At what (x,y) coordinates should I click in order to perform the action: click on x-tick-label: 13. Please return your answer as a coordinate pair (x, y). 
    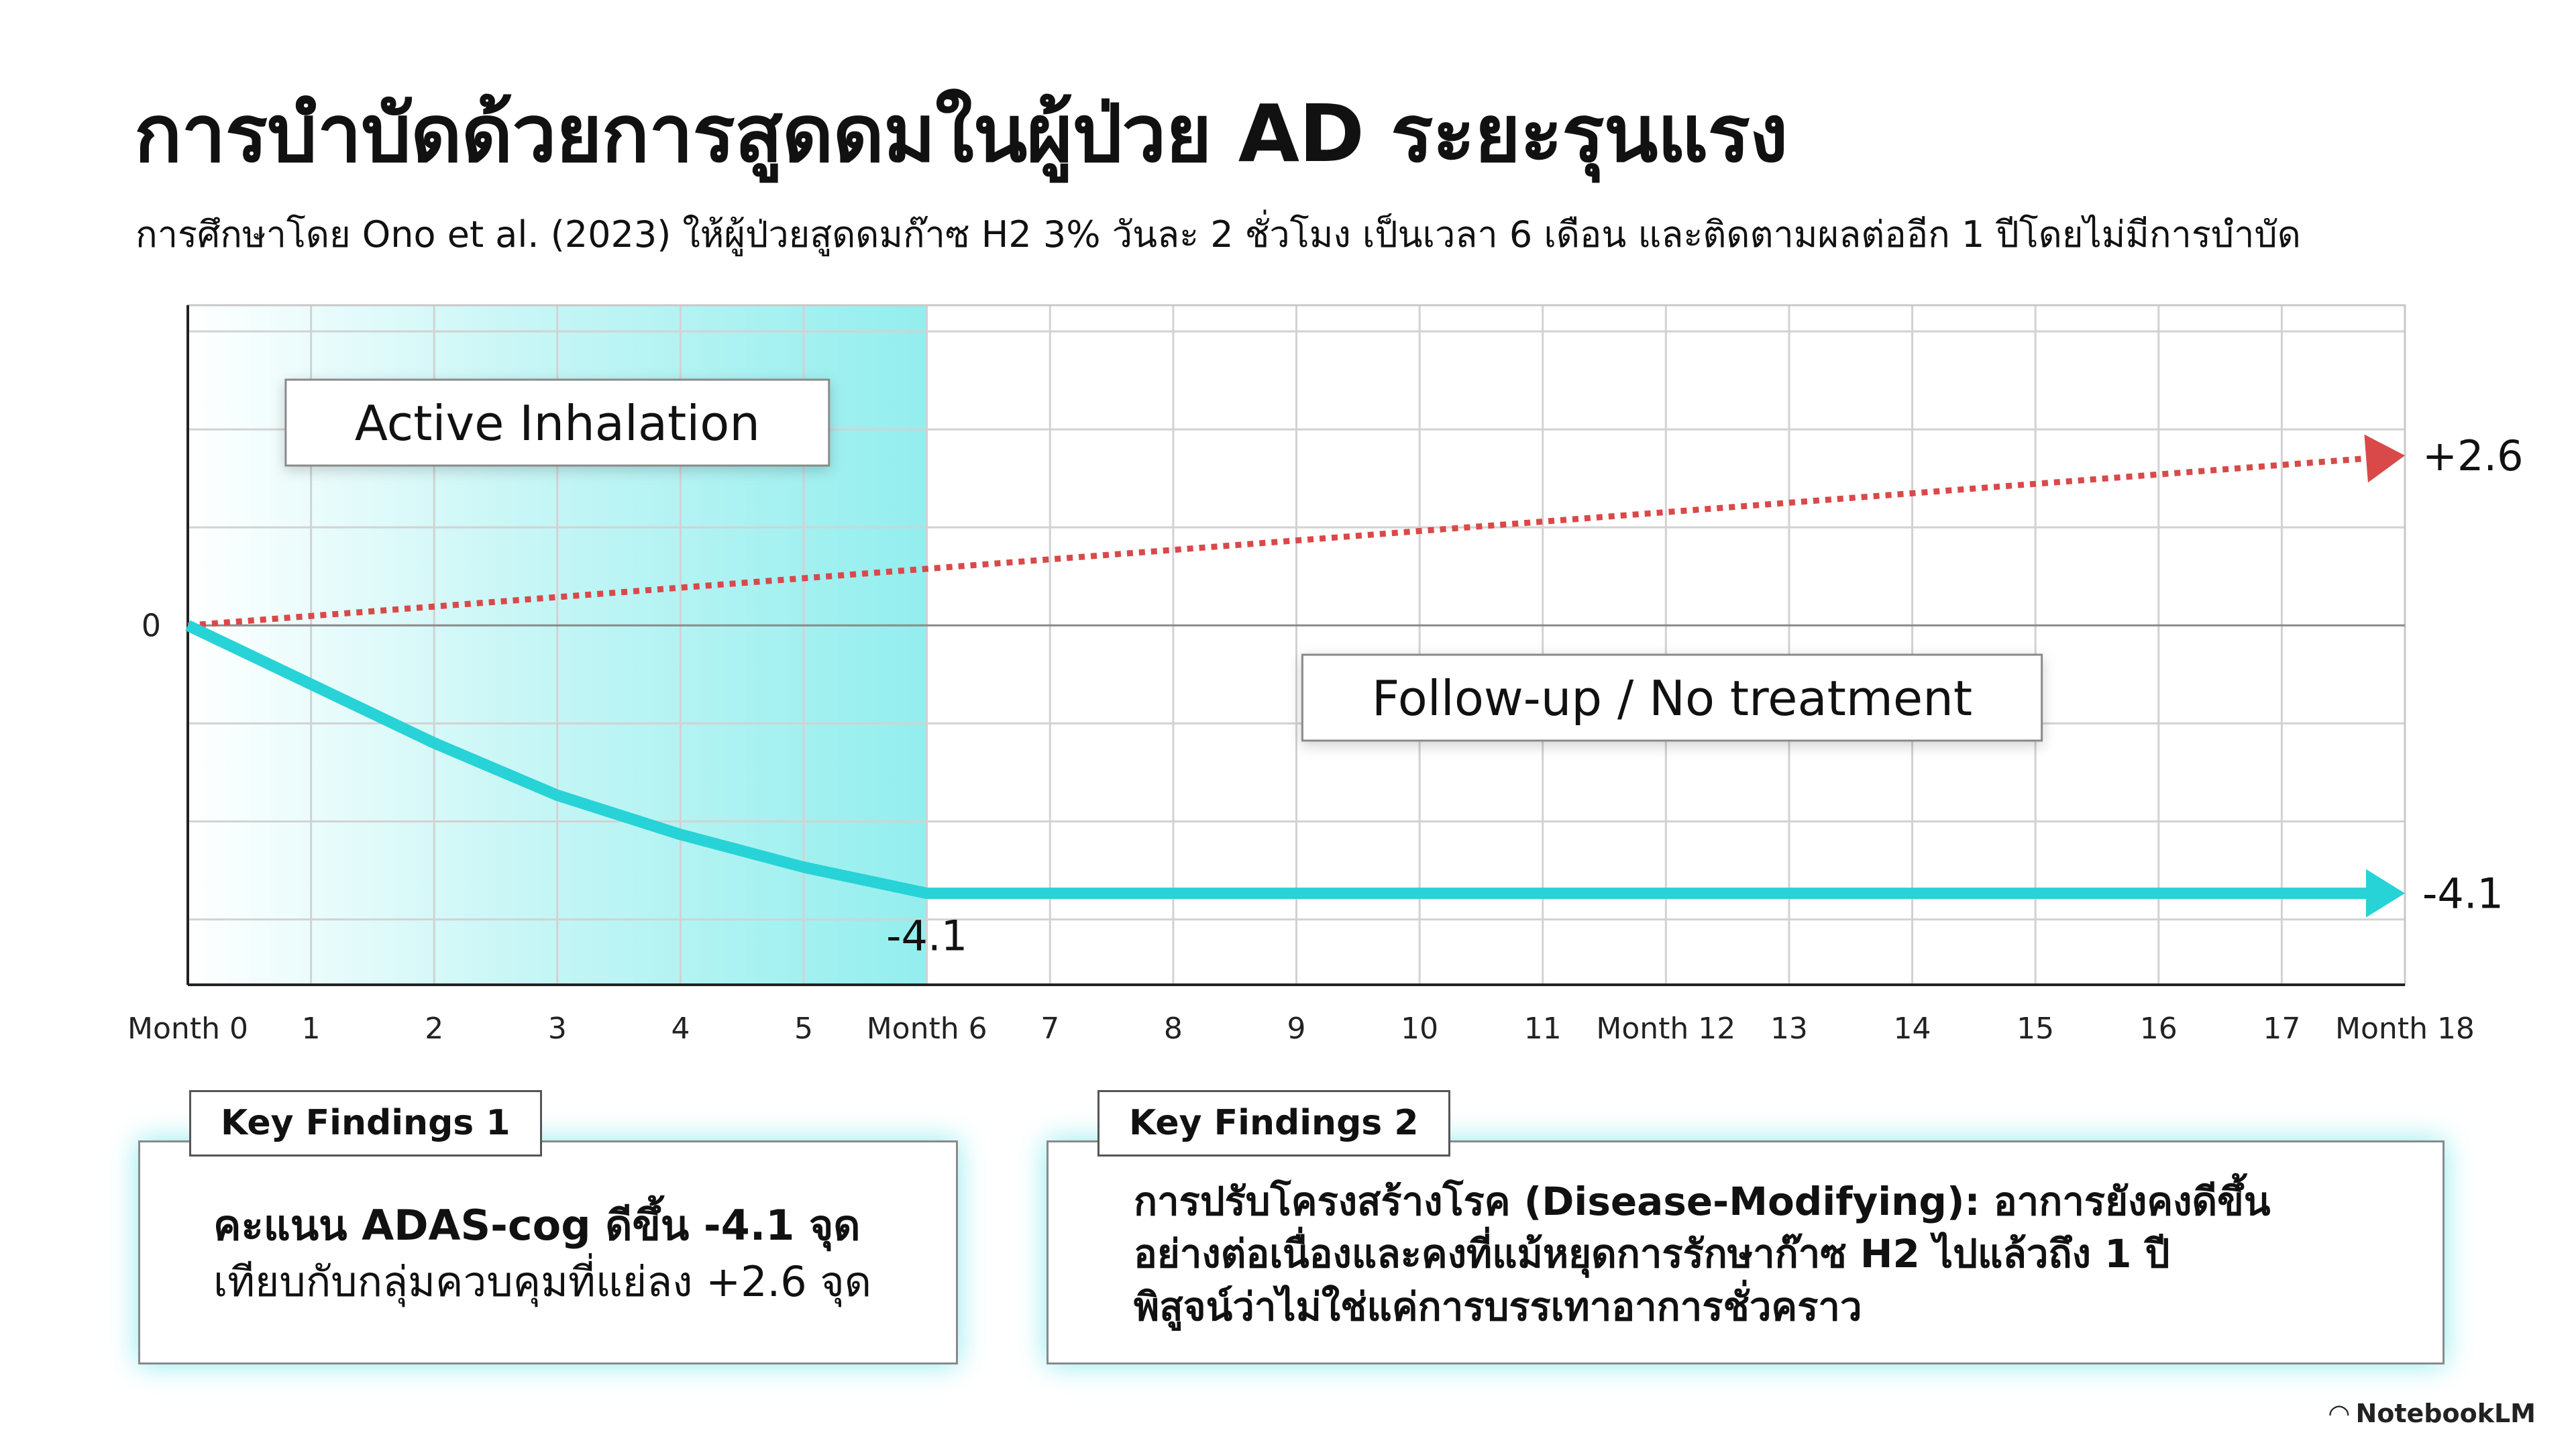
    Looking at the image, I should click on (1789, 1029).